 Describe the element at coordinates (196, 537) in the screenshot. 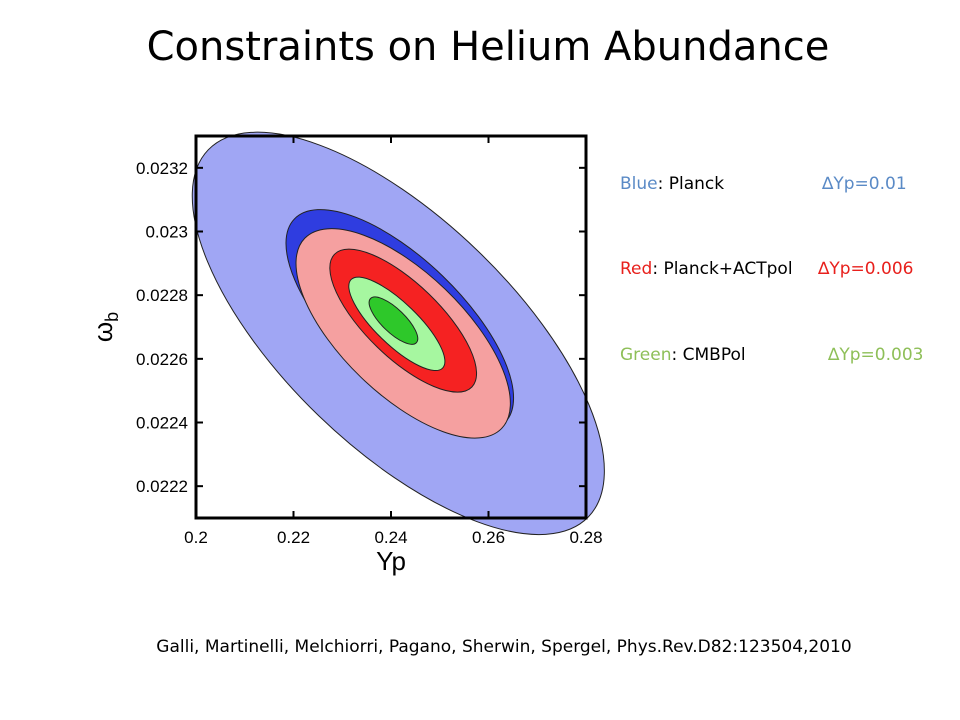

I see `x-tick-label: 0.2` at that location.